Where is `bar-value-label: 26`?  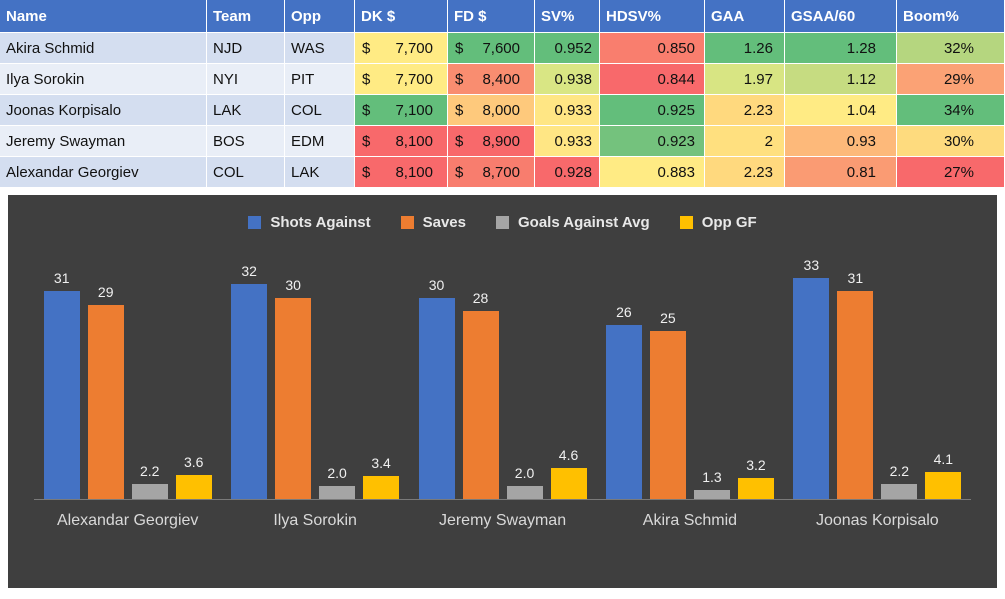
bar-value-label: 26 is located at coordinates (624, 312).